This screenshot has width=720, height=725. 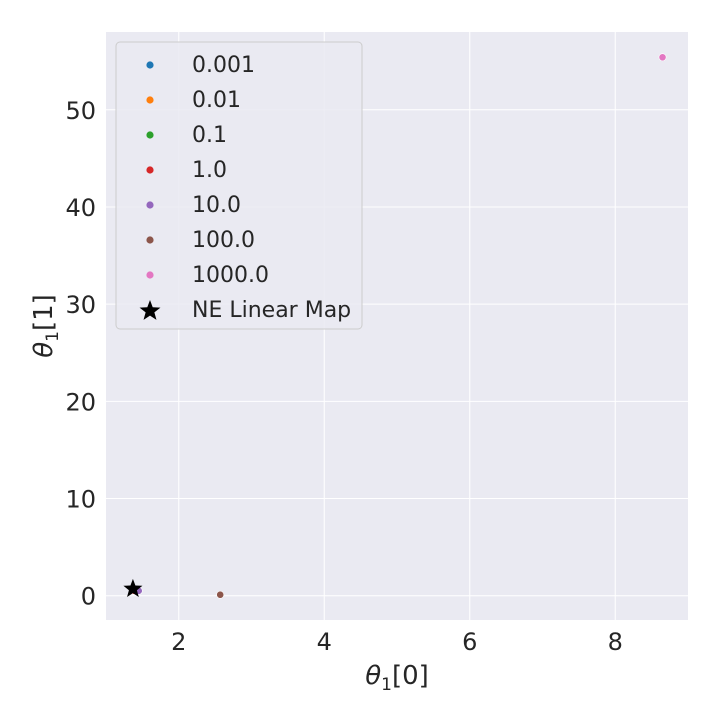 What do you see at coordinates (223, 240) in the screenshot?
I see `legend-label: 100.0` at bounding box center [223, 240].